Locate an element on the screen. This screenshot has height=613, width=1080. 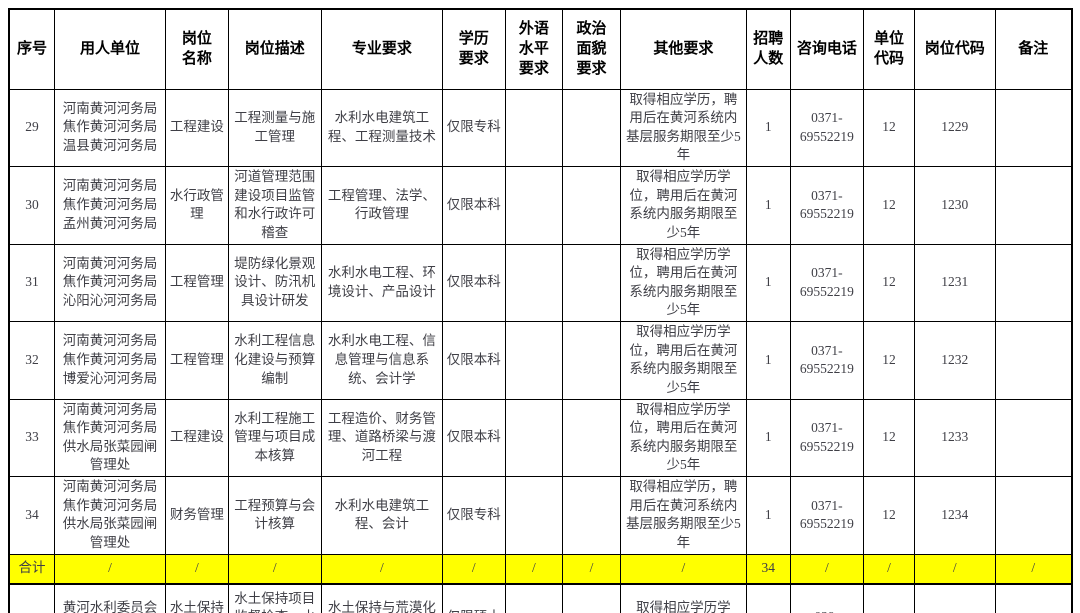
table-cell: 13 is located at coordinates (889, 598).